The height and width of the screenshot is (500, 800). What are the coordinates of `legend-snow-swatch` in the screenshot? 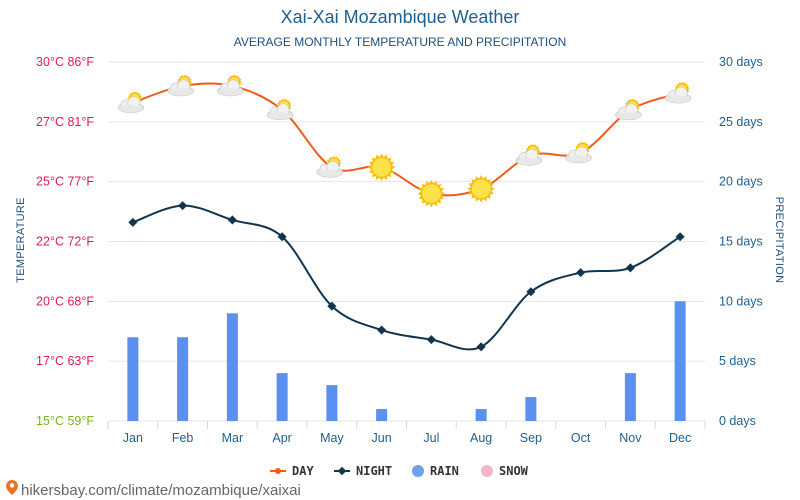 It's located at (487, 471).